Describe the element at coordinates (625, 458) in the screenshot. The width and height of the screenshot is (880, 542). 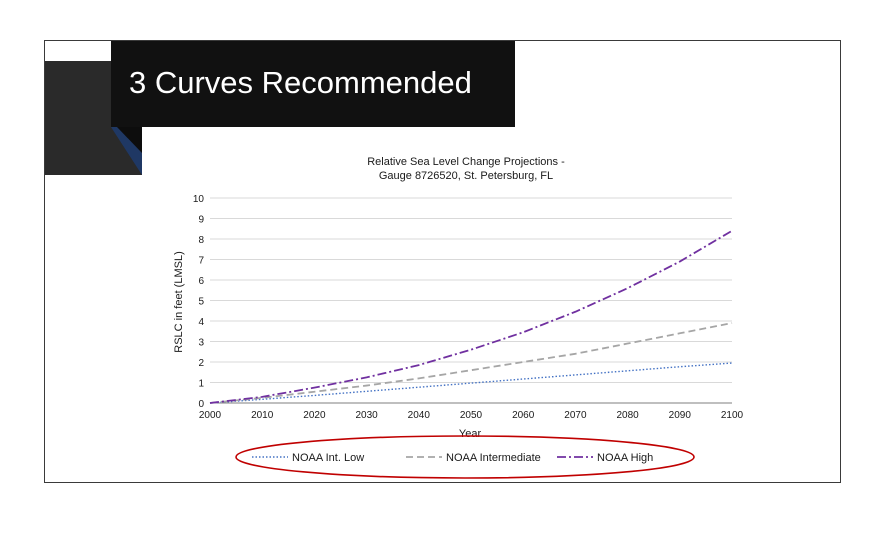
I see `legend-label: NOAA High` at that location.